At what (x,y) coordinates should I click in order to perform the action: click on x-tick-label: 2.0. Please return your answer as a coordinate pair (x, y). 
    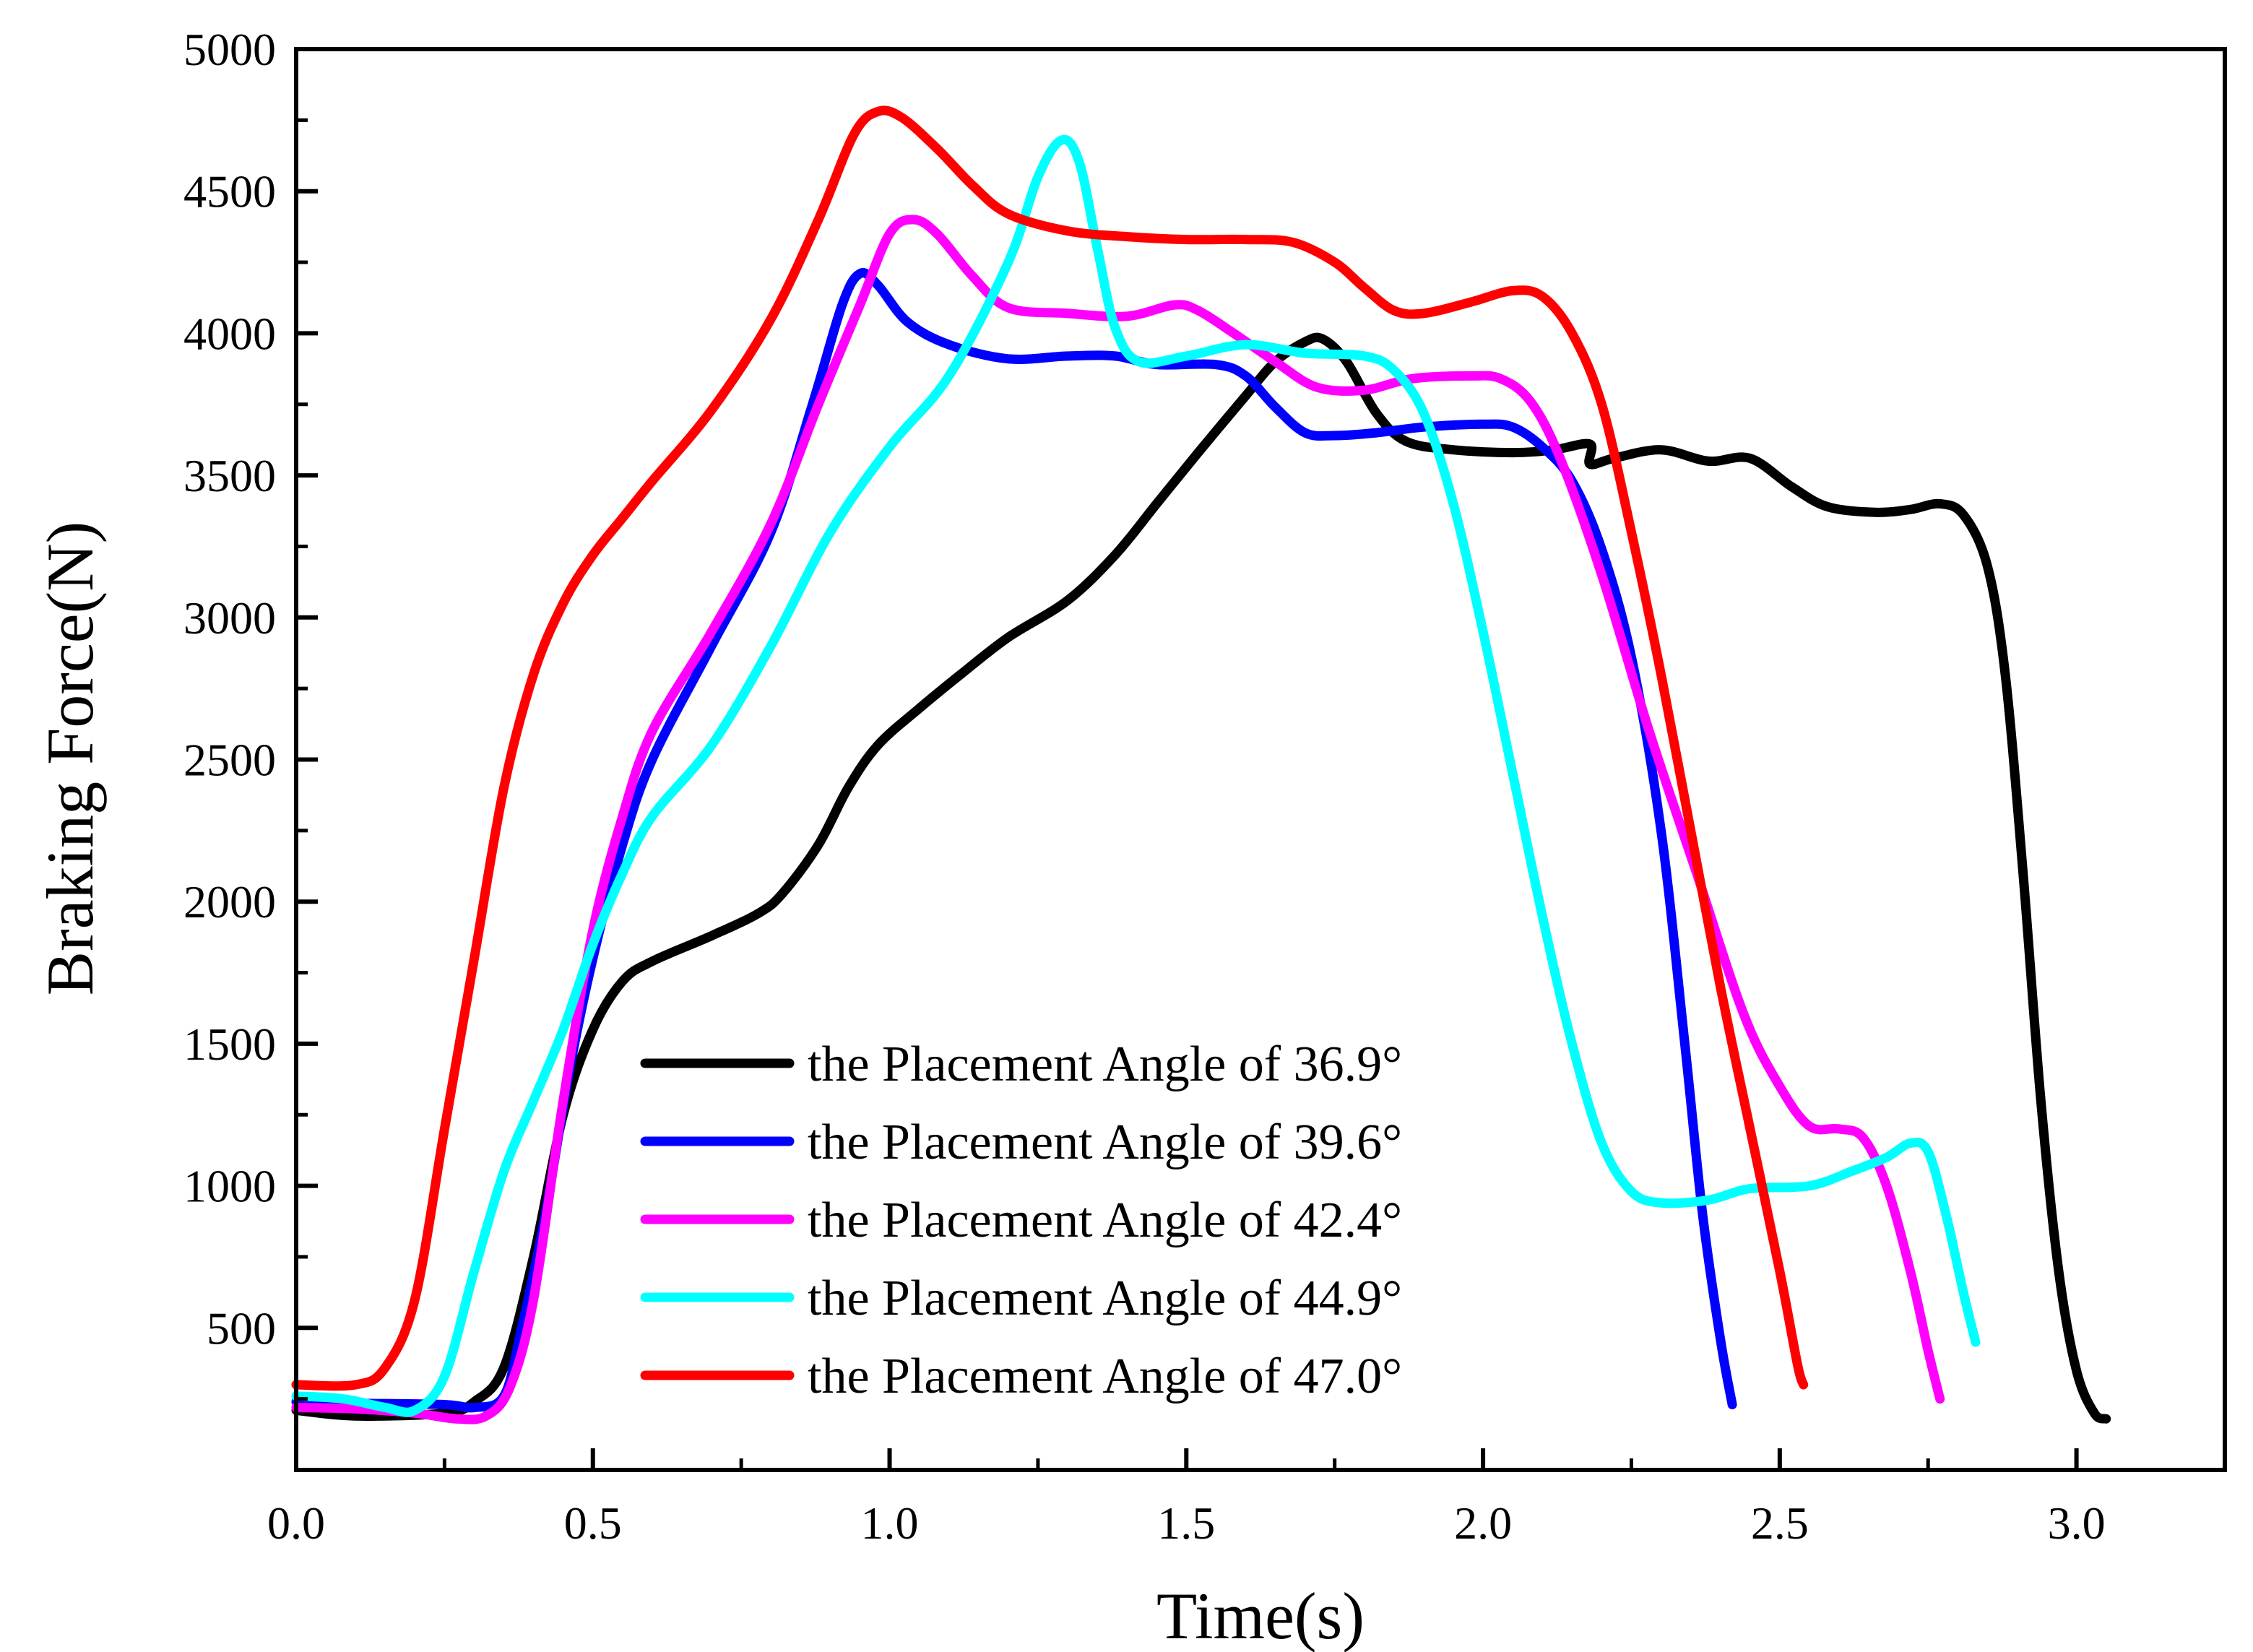
    Looking at the image, I should click on (1483, 1523).